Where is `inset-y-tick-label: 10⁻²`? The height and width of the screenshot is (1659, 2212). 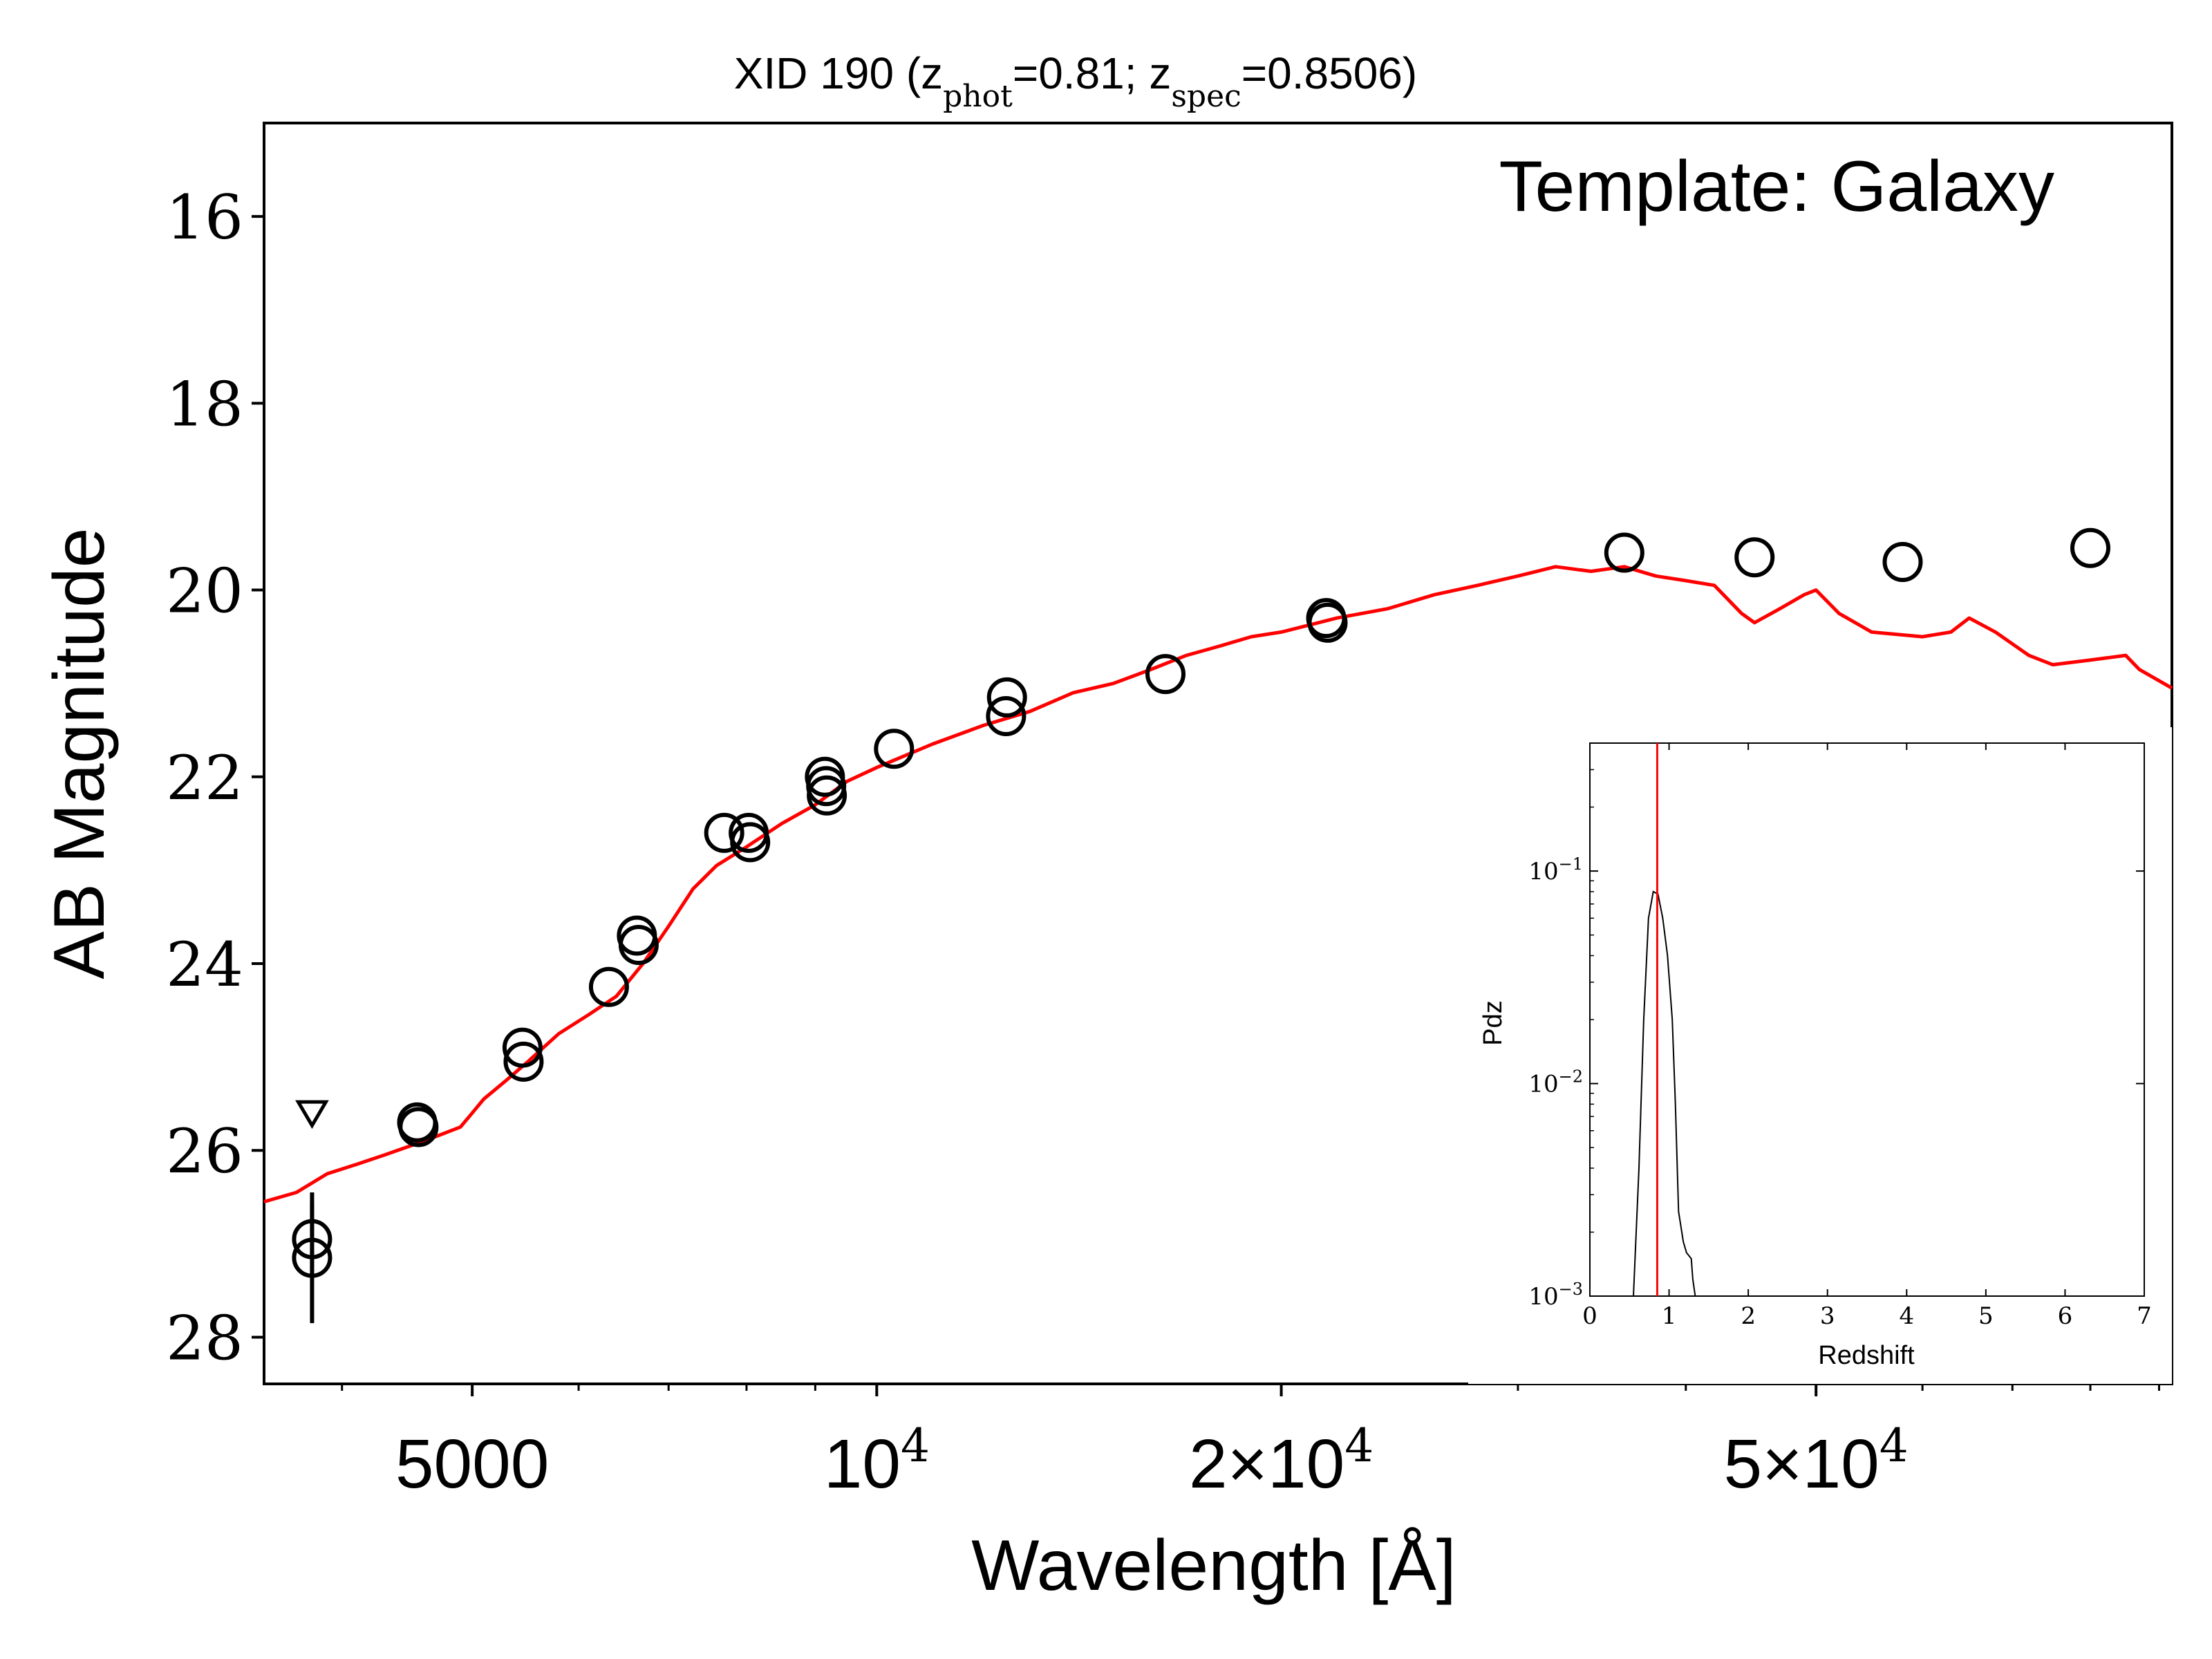 inset-y-tick-label: 10⁻² is located at coordinates (1555, 1082).